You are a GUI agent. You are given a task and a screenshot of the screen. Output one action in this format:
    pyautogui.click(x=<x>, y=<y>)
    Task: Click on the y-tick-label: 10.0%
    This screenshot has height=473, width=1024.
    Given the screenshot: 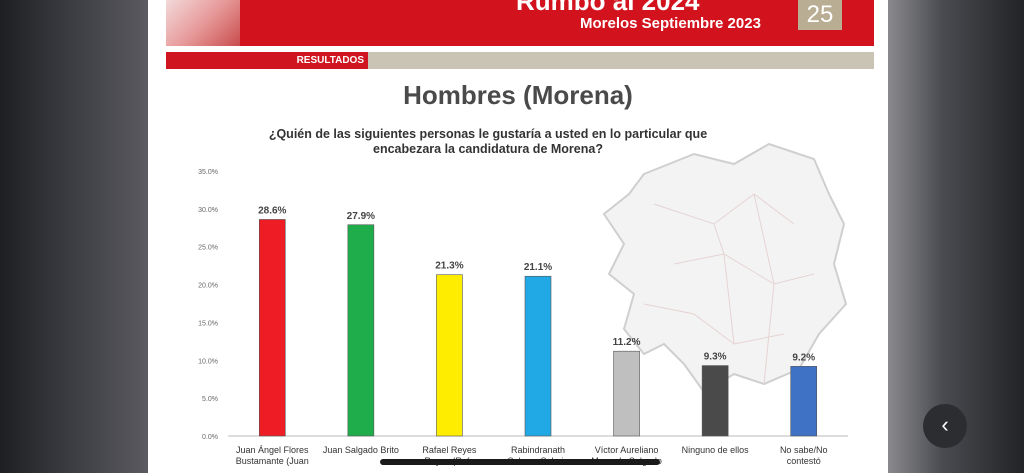 What is the action you would take?
    pyautogui.click(x=208, y=361)
    